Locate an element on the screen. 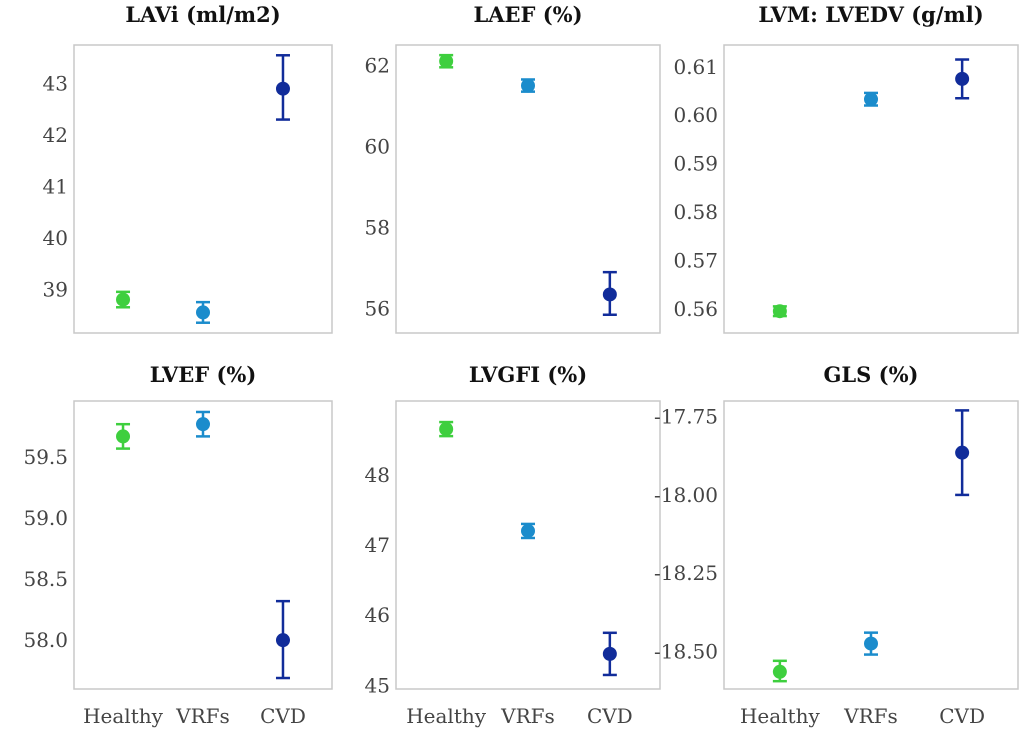 Image resolution: width=1021 pixels, height=730 pixels. y-tick-label: -18.50 is located at coordinates (686, 651).